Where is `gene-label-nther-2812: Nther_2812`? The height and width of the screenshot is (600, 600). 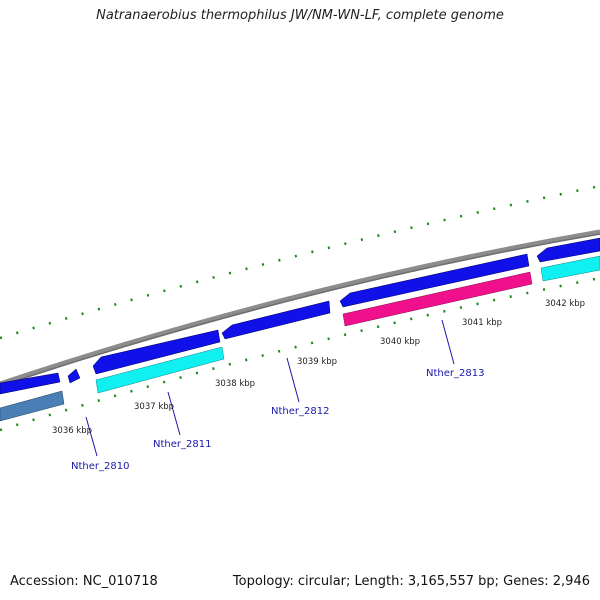
gene-label-nther-2812: Nther_2812 is located at coordinates (300, 411).